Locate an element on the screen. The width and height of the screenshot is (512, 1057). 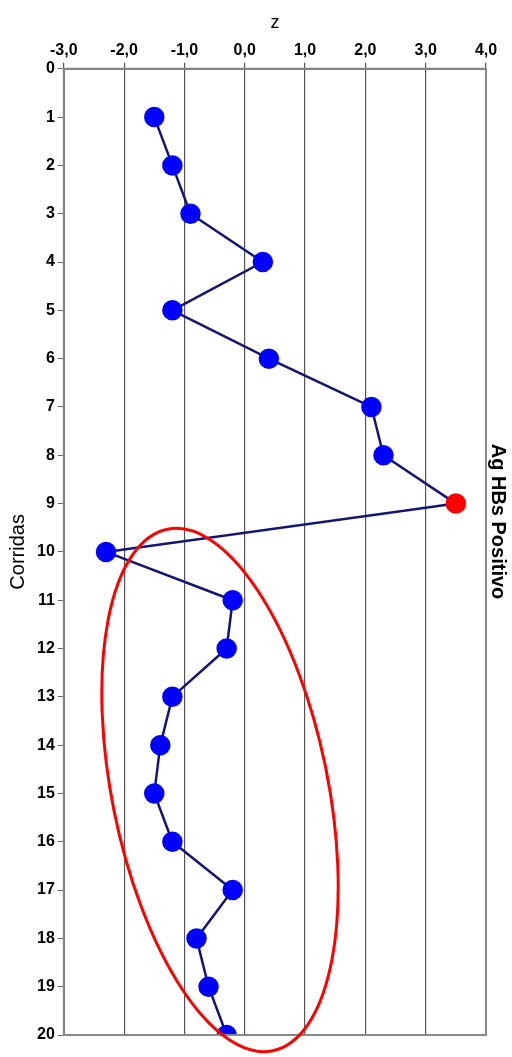
y-tick-label: 5 is located at coordinates (50, 309).